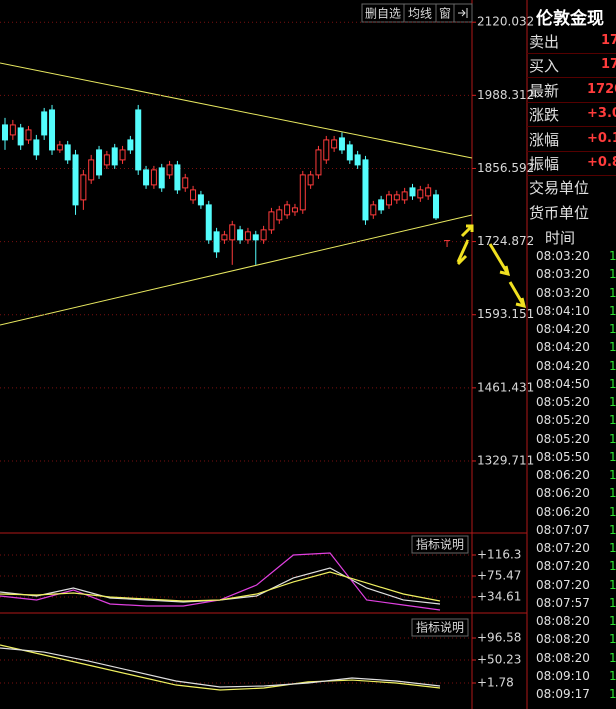 The image size is (616, 709). I want to click on quote-label: 买入, so click(544, 66).